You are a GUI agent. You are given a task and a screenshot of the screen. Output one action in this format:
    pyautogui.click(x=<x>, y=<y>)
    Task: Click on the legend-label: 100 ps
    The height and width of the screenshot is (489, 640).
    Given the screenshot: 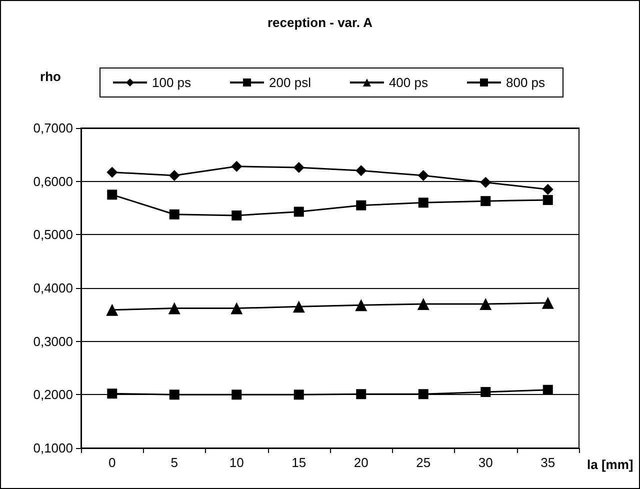 What is the action you would take?
    pyautogui.click(x=172, y=82)
    